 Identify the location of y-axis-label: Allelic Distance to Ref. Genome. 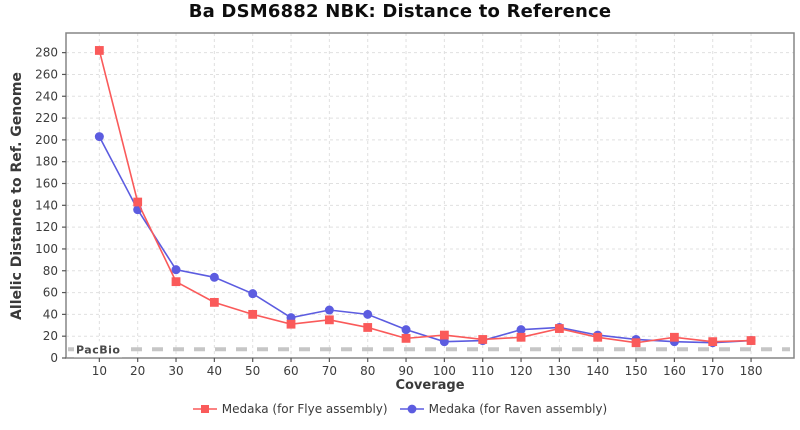
(17, 196).